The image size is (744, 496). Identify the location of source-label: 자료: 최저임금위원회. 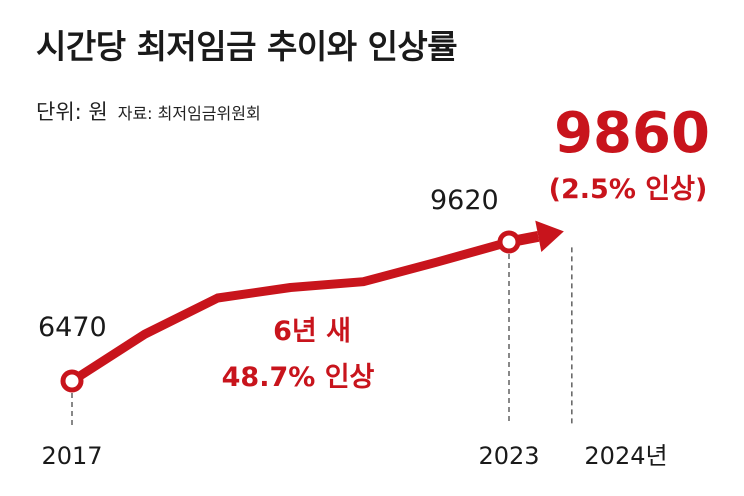
(189, 113).